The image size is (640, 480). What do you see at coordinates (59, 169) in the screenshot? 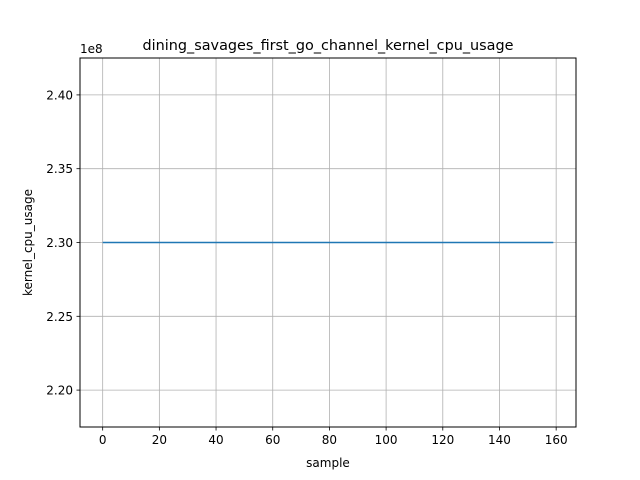
I see `y-tick-label: 2.35` at bounding box center [59, 169].